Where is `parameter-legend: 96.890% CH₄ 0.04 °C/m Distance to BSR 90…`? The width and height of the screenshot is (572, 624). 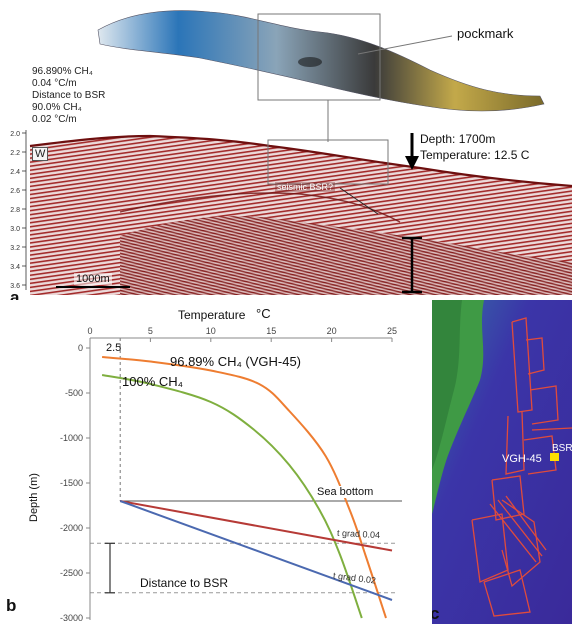 parameter-legend: 96.890% CH₄ 0.04 °C/m Distance to BSR 90… is located at coordinates (68, 96).